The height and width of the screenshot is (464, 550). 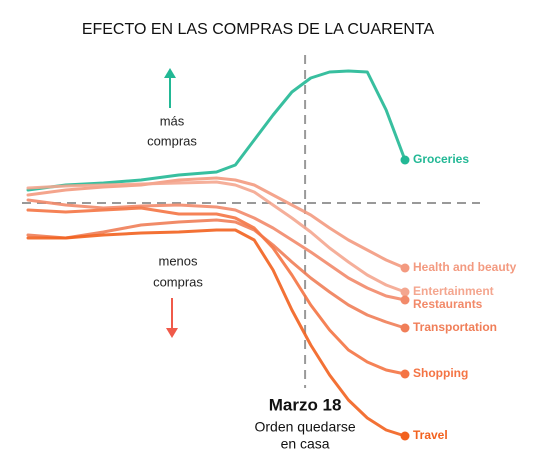 What do you see at coordinates (178, 260) in the screenshot?
I see `down-label: menos` at bounding box center [178, 260].